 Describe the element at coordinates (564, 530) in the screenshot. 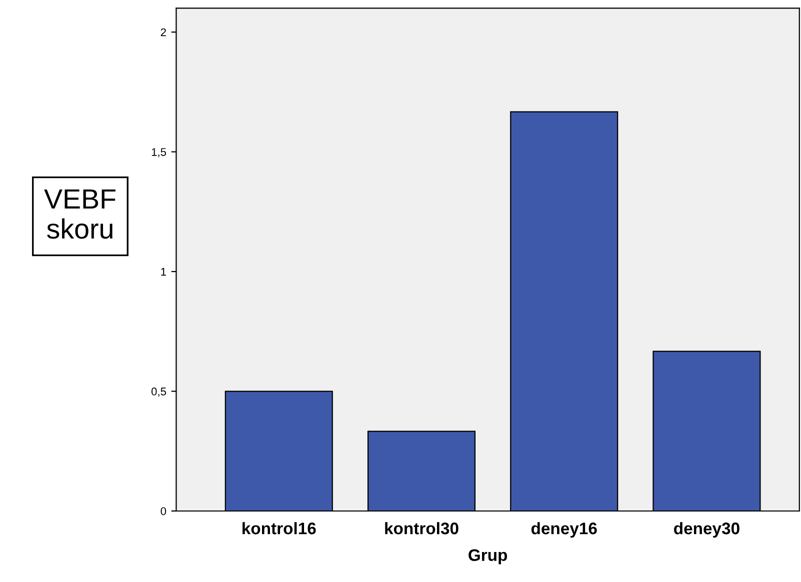

I see `x-tick-label: deney16` at that location.